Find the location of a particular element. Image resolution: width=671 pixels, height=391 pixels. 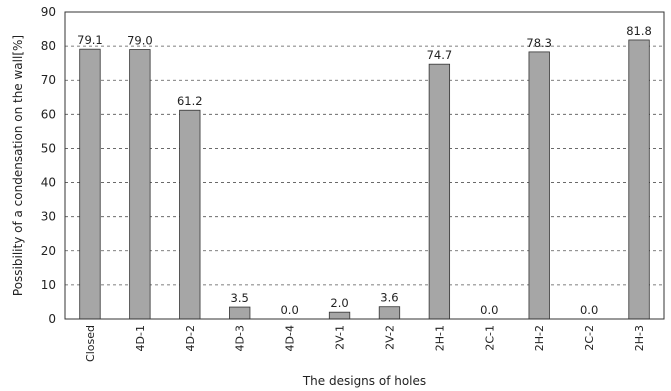

y-tick-label: 0 is located at coordinates (52, 319).